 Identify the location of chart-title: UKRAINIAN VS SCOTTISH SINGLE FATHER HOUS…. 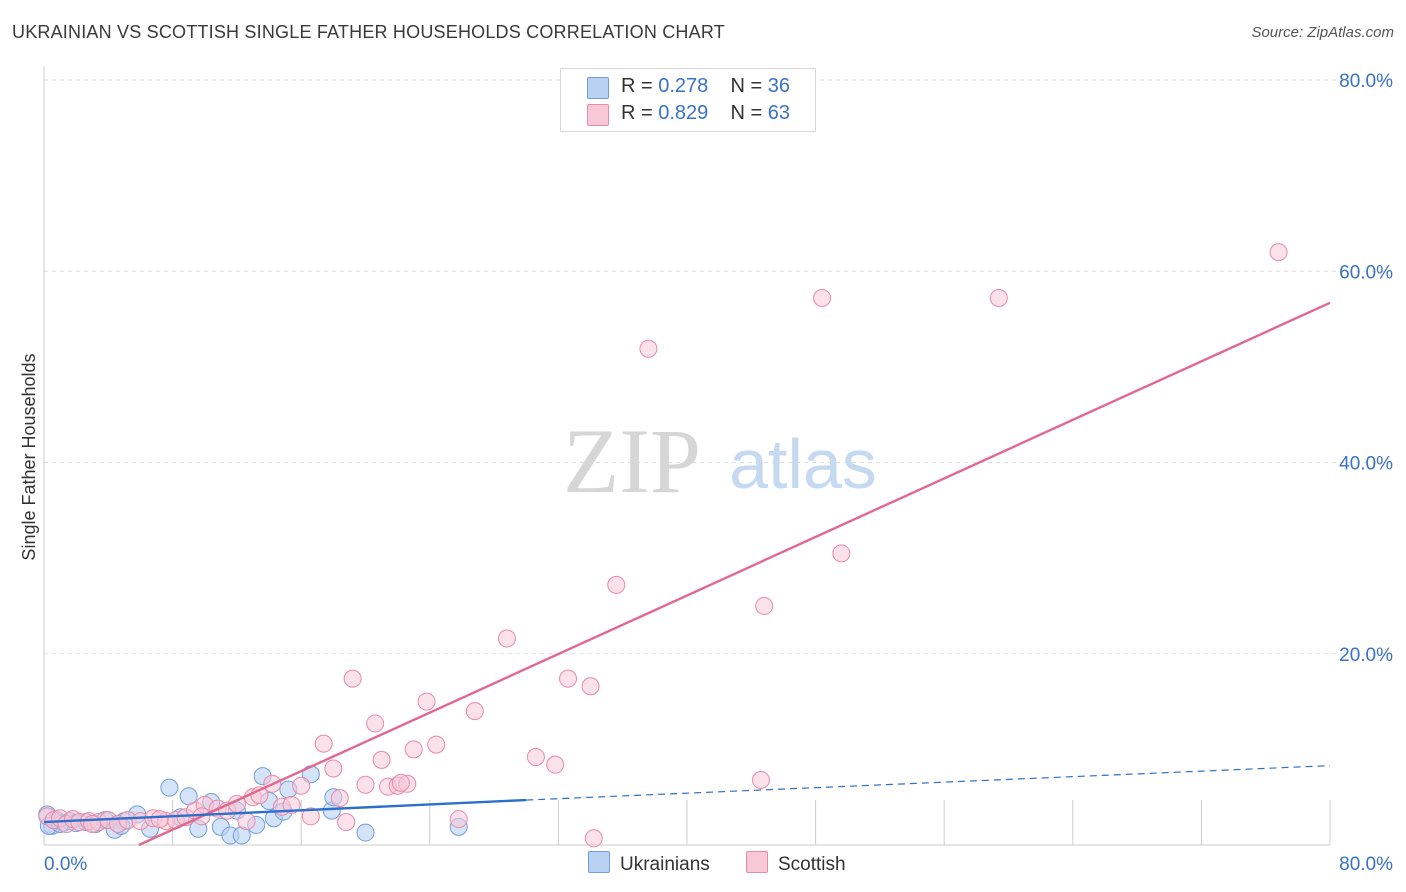
(368, 32).